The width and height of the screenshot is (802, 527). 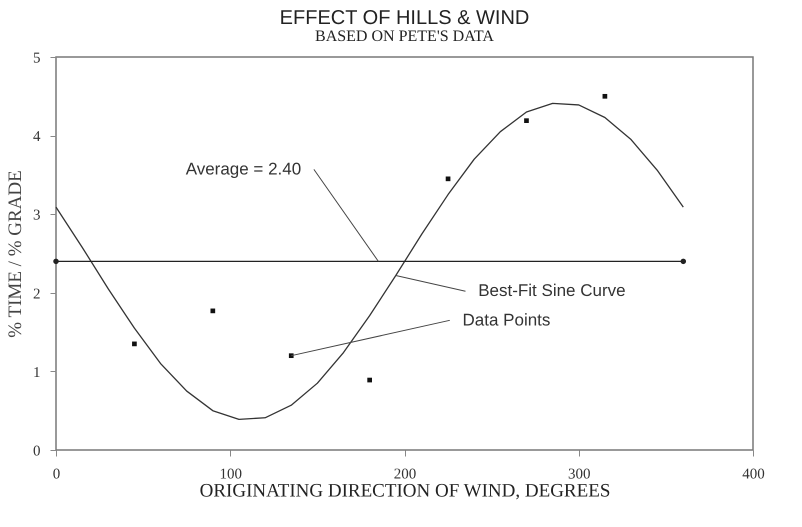 I want to click on y-tick-label: 5, so click(x=36, y=58).